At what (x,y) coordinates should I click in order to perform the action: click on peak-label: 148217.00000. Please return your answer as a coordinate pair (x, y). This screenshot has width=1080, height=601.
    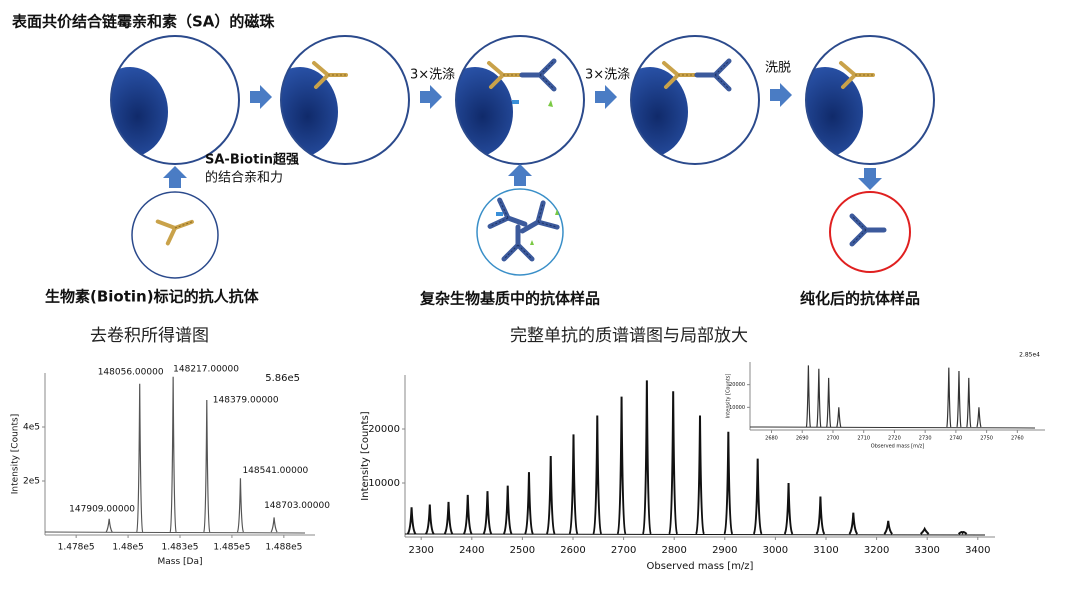
    Looking at the image, I should click on (206, 369).